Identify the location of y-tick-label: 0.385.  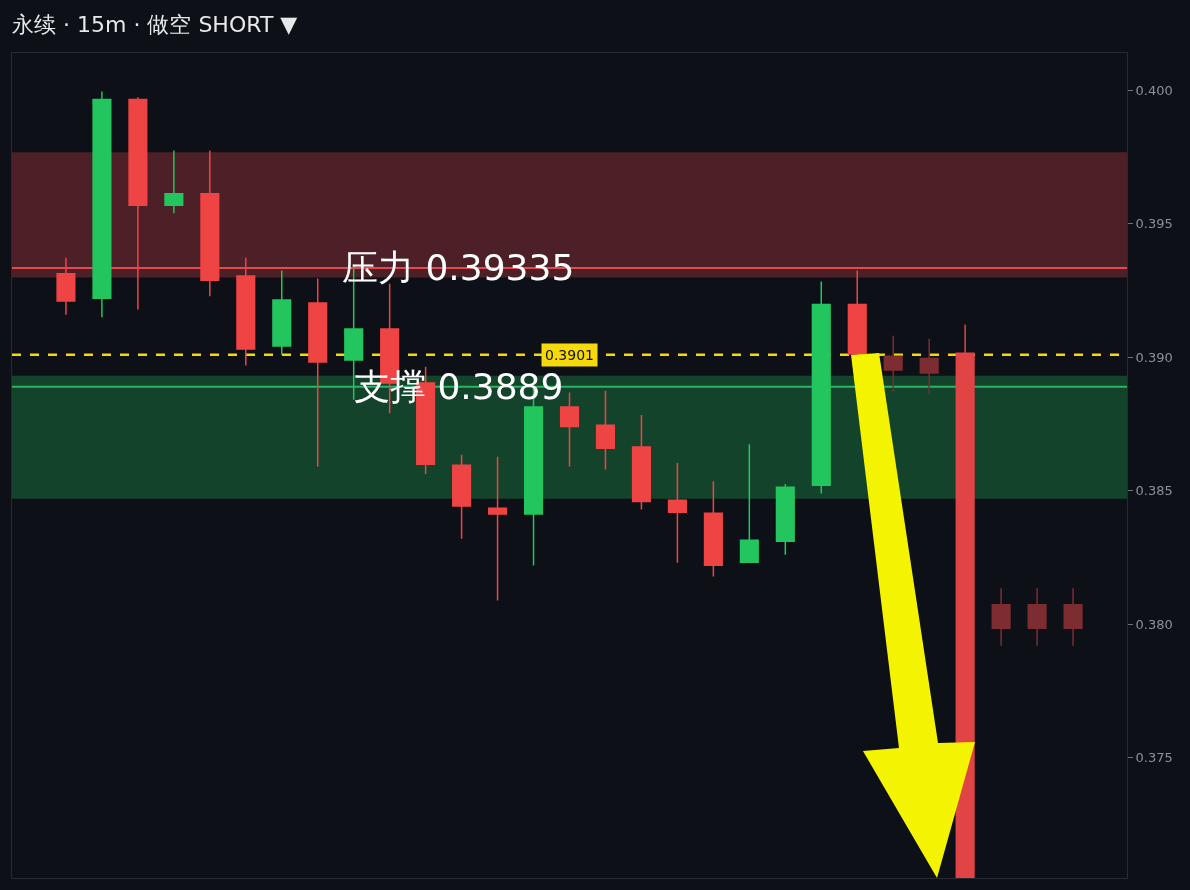
(1154, 491).